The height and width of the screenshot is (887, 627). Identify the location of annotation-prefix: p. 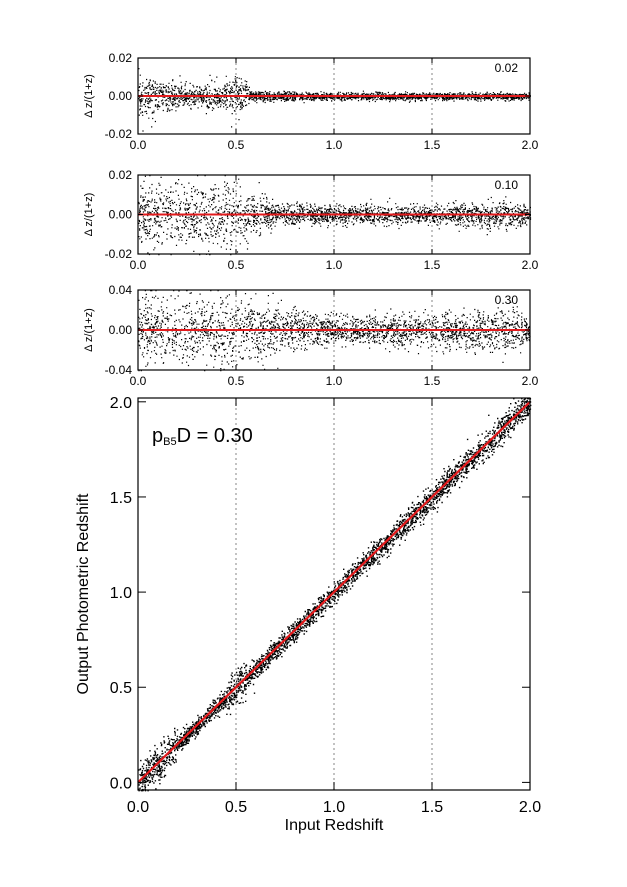
(157, 436).